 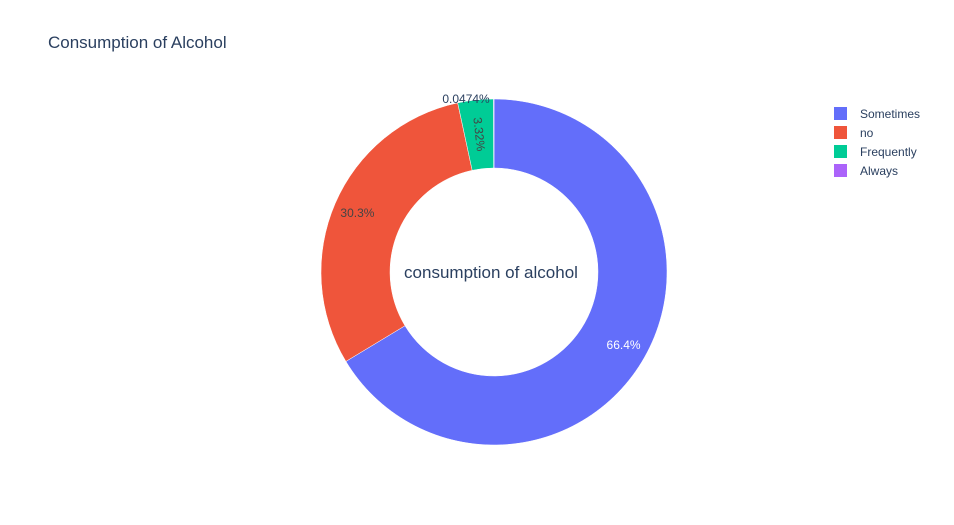 I want to click on slice-label-no: 30.3%, so click(x=357, y=213).